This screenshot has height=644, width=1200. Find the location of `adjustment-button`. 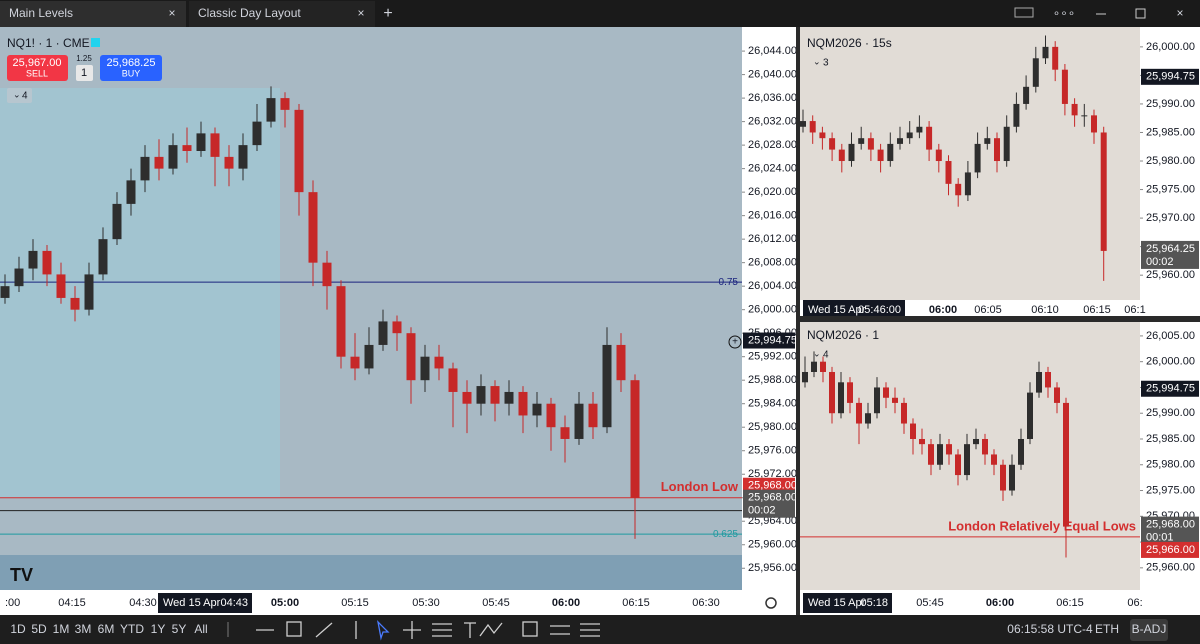

adjustment-button is located at coordinates (1149, 630).